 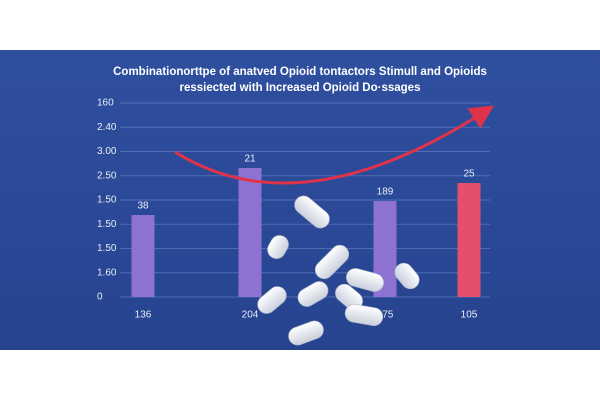 What do you see at coordinates (143, 206) in the screenshot?
I see `value-label: 38` at bounding box center [143, 206].